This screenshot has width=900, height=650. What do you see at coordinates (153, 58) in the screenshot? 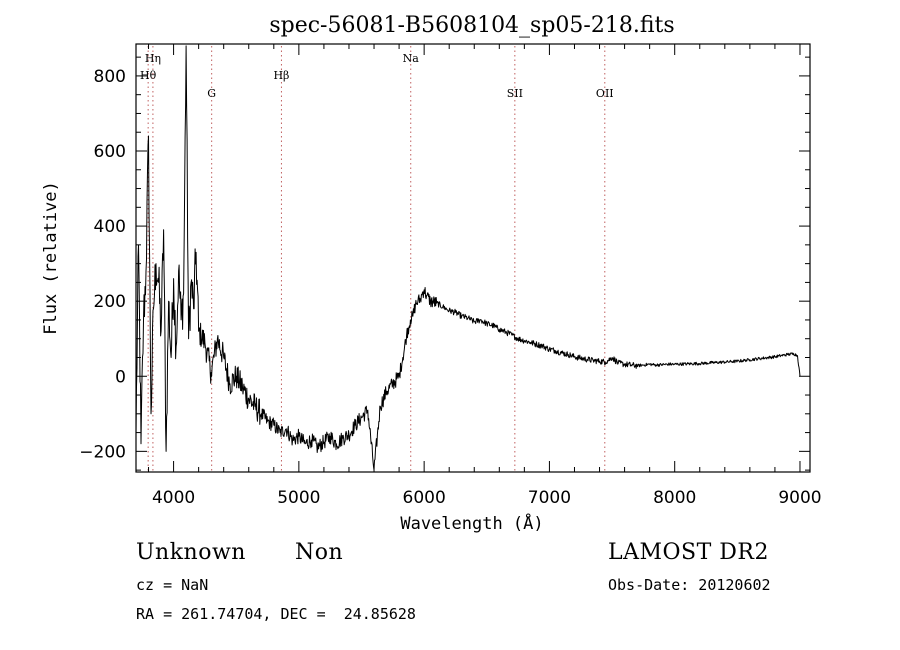
I see `line-label: Hη` at bounding box center [153, 58].